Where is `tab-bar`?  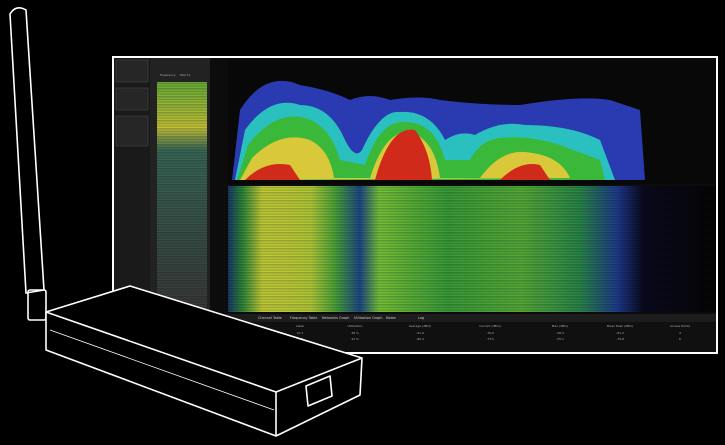
tab-bar is located at coordinates (415, 318).